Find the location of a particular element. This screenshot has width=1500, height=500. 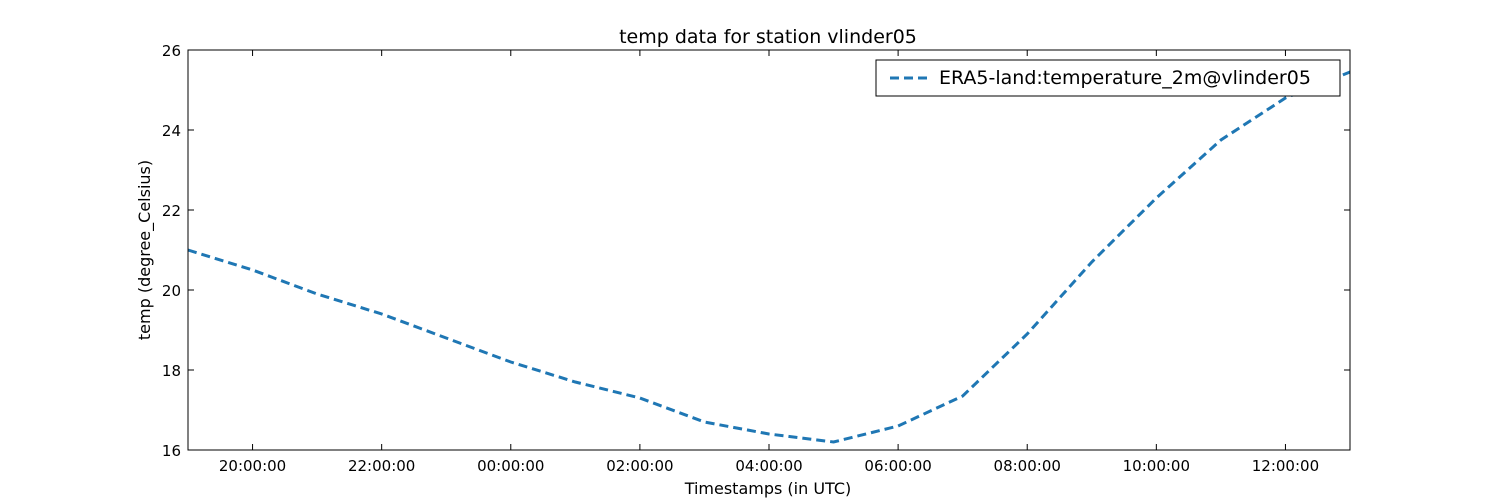

x-tick-label: 10:00:00 is located at coordinates (1156, 466).